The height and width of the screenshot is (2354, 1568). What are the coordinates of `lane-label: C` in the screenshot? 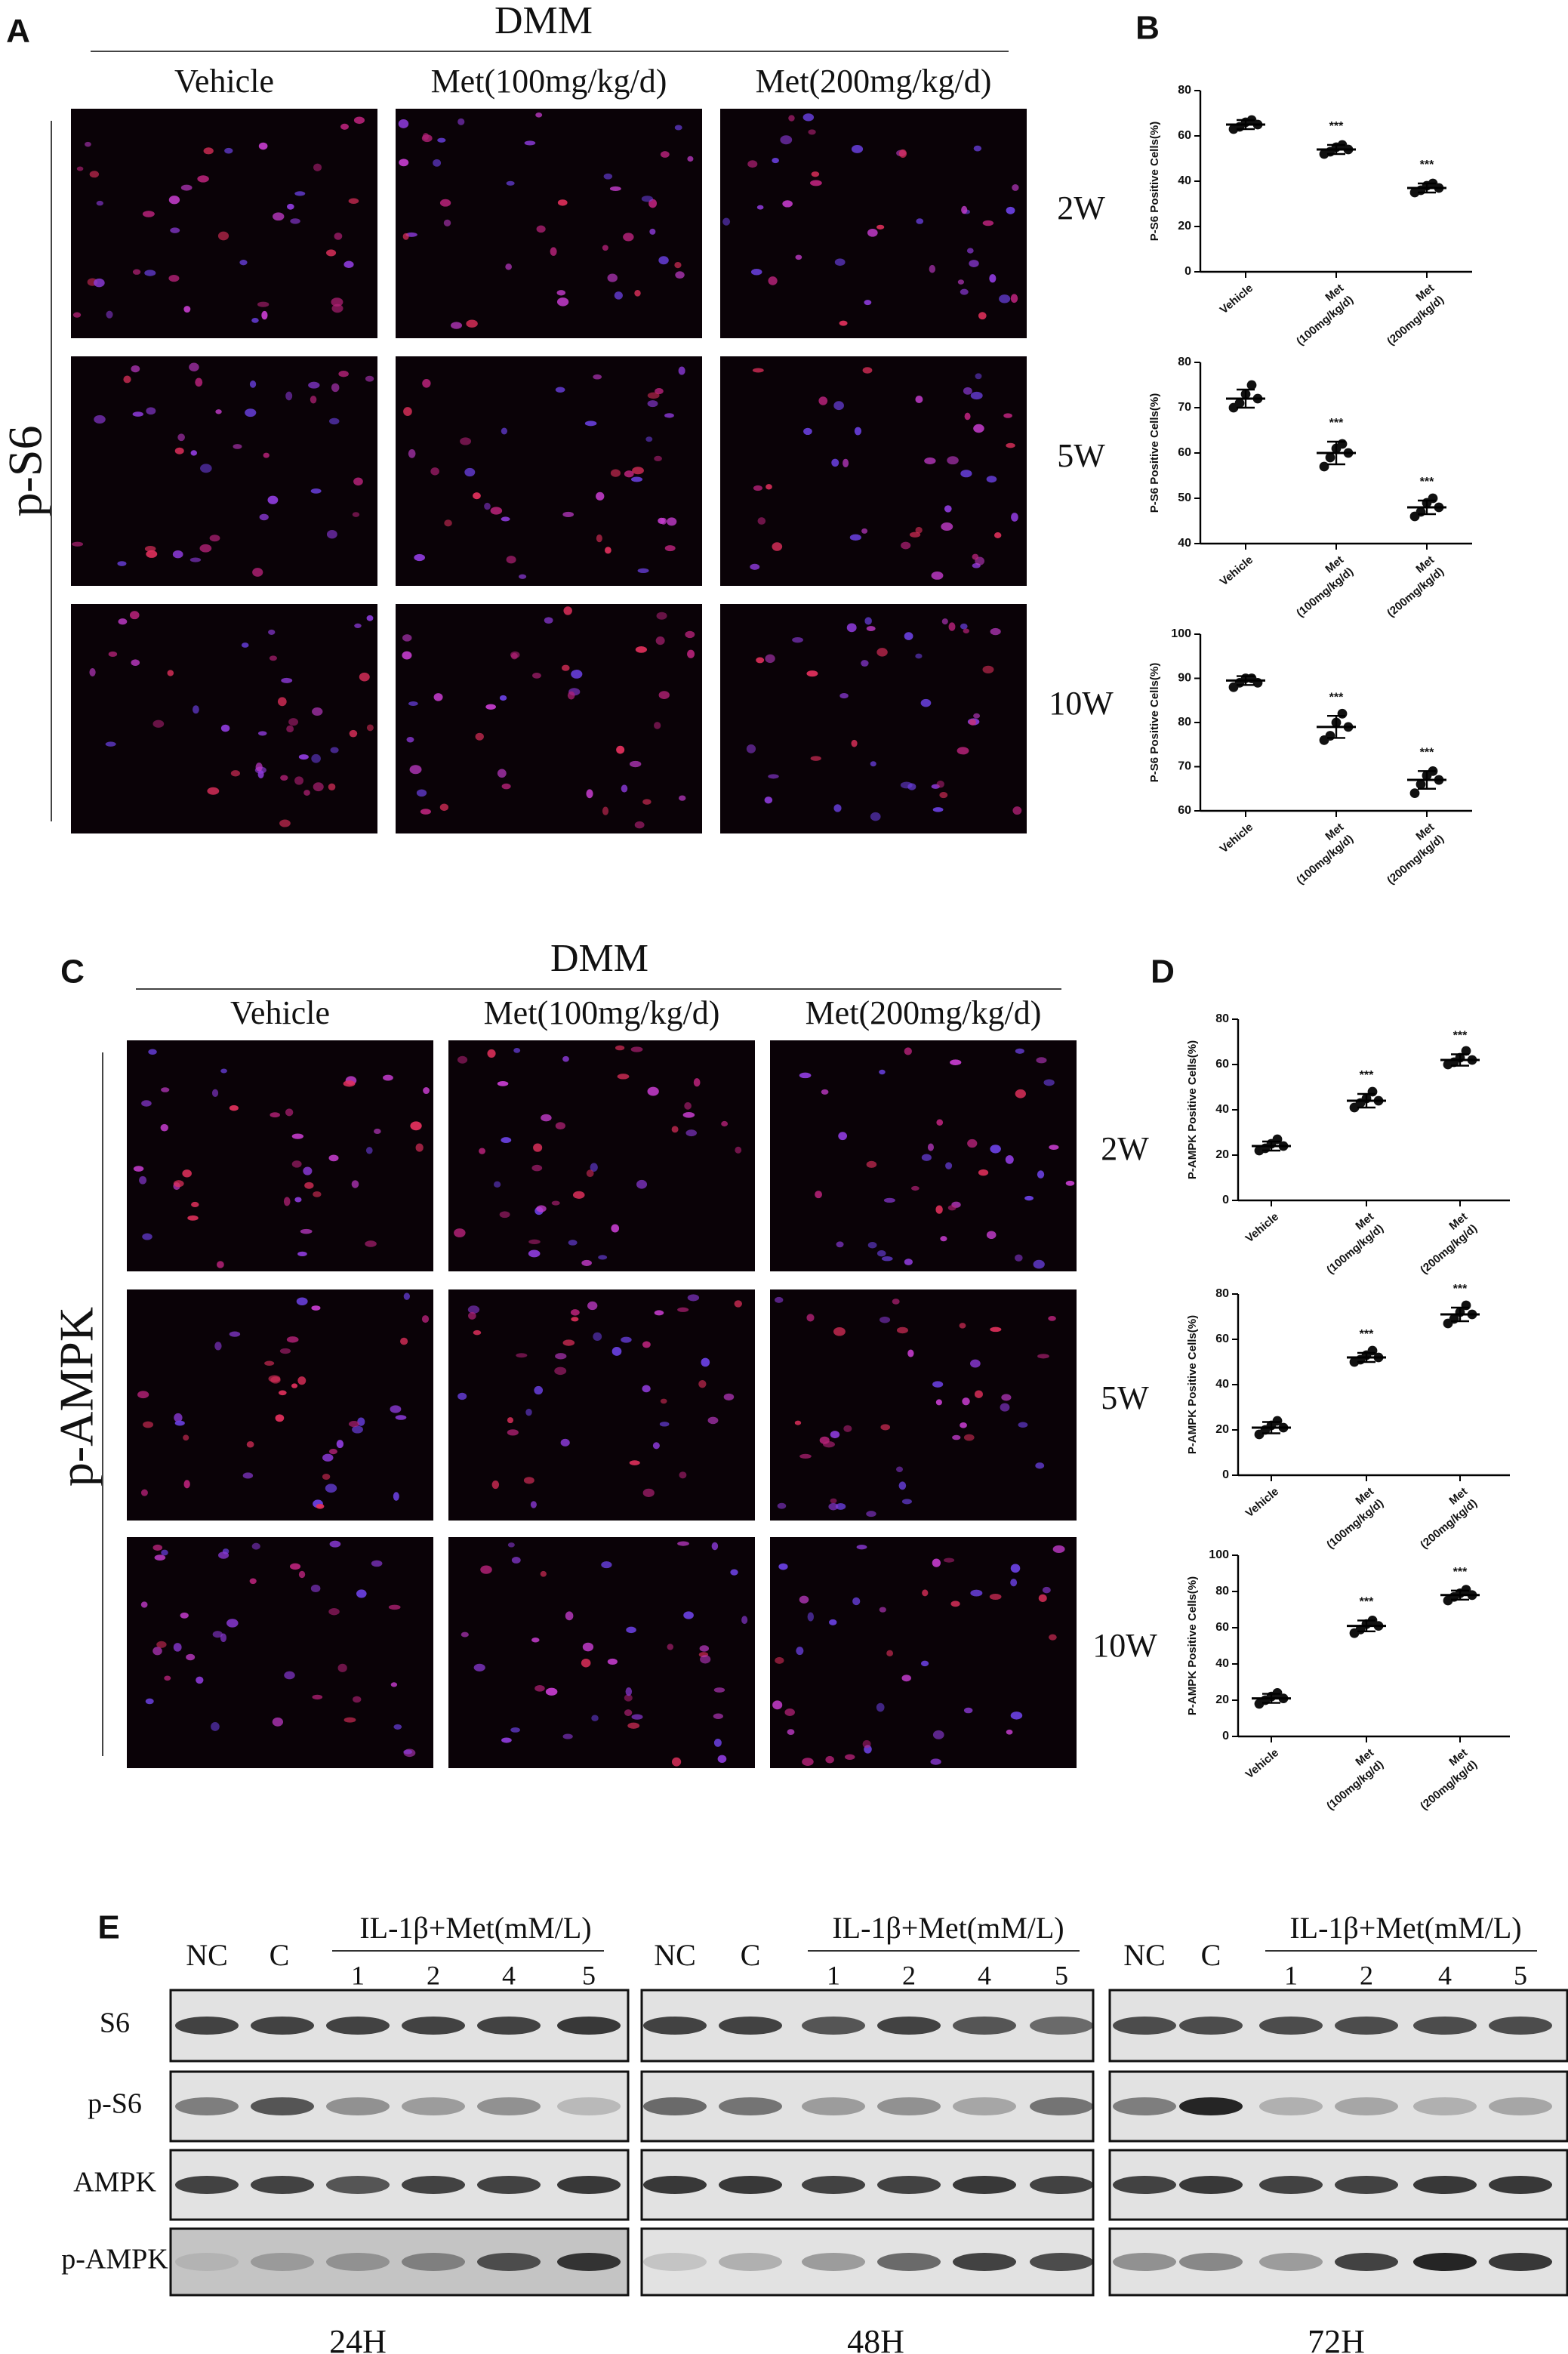 It's located at (280, 1955).